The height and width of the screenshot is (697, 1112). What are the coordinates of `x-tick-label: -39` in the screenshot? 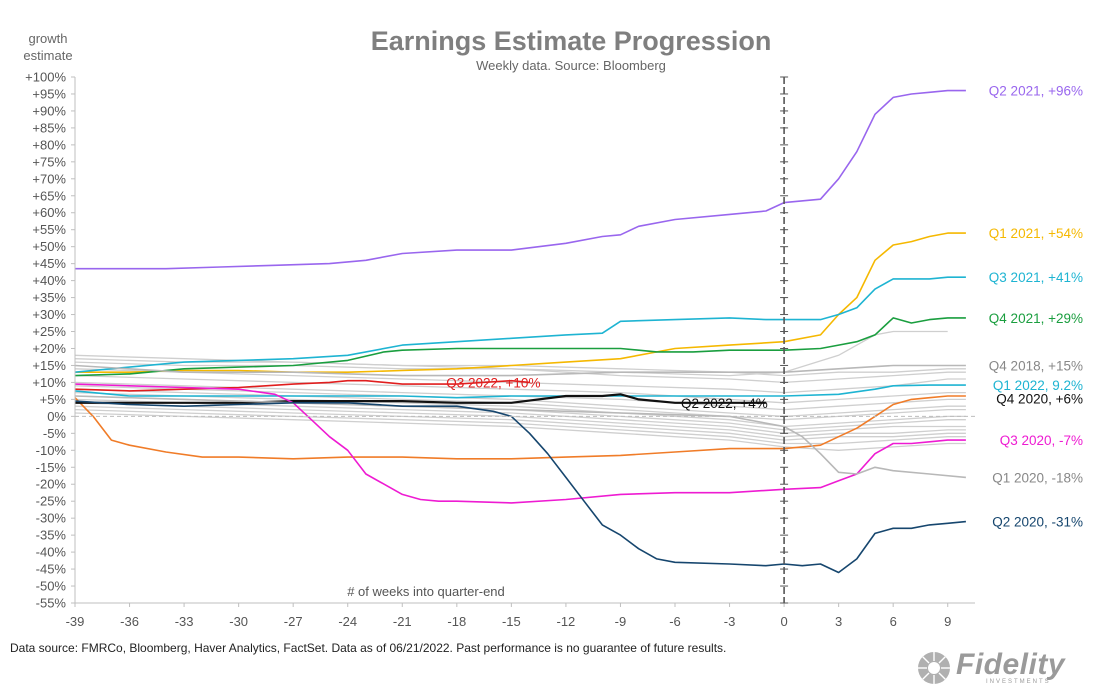 It's located at (75, 621).